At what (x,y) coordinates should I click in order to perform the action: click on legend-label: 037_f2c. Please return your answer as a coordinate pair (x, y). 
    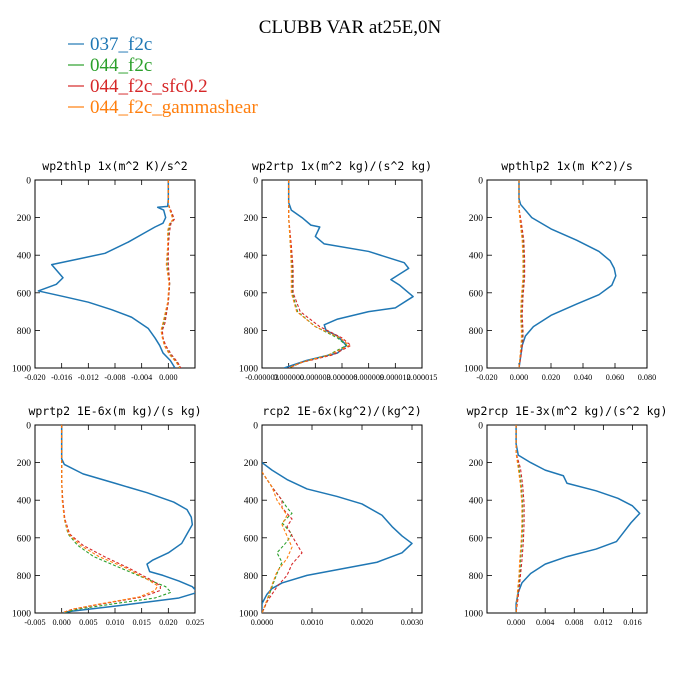
    Looking at the image, I should click on (121, 44).